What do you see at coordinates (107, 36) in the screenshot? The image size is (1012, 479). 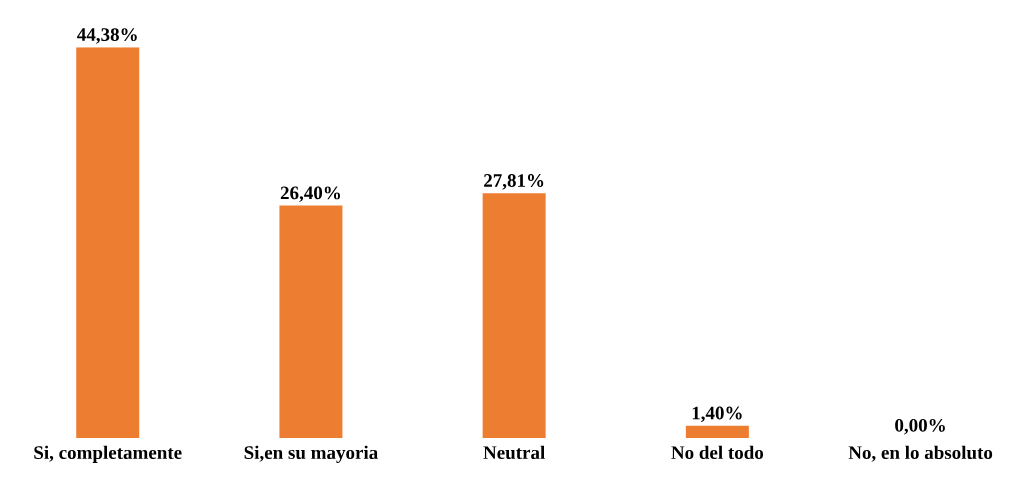 I see `data-label: 44,38%` at bounding box center [107, 36].